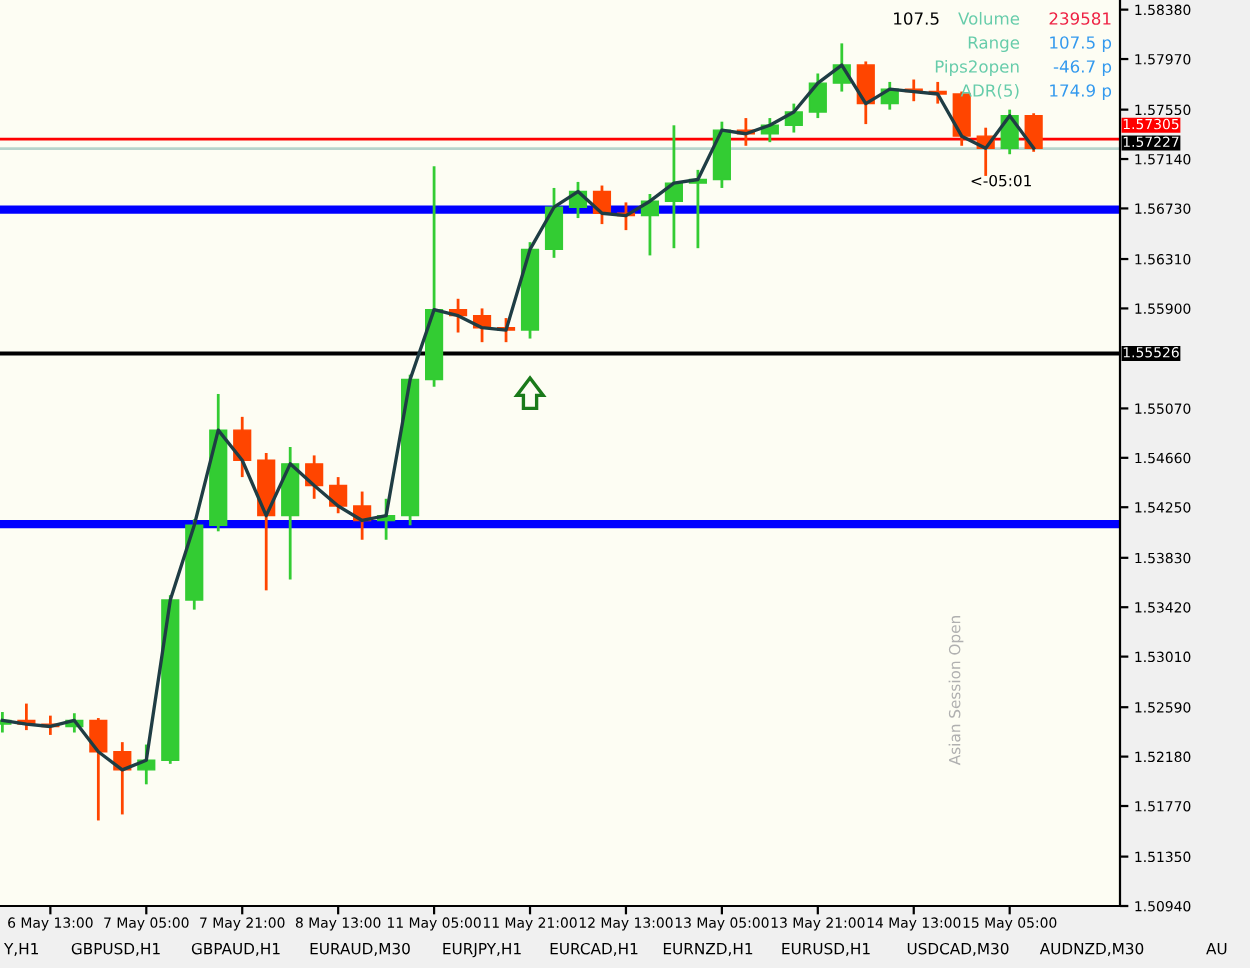 This screenshot has height=968, width=1250. Describe the element at coordinates (994, 44) in the screenshot. I see `annotation: Range` at that location.